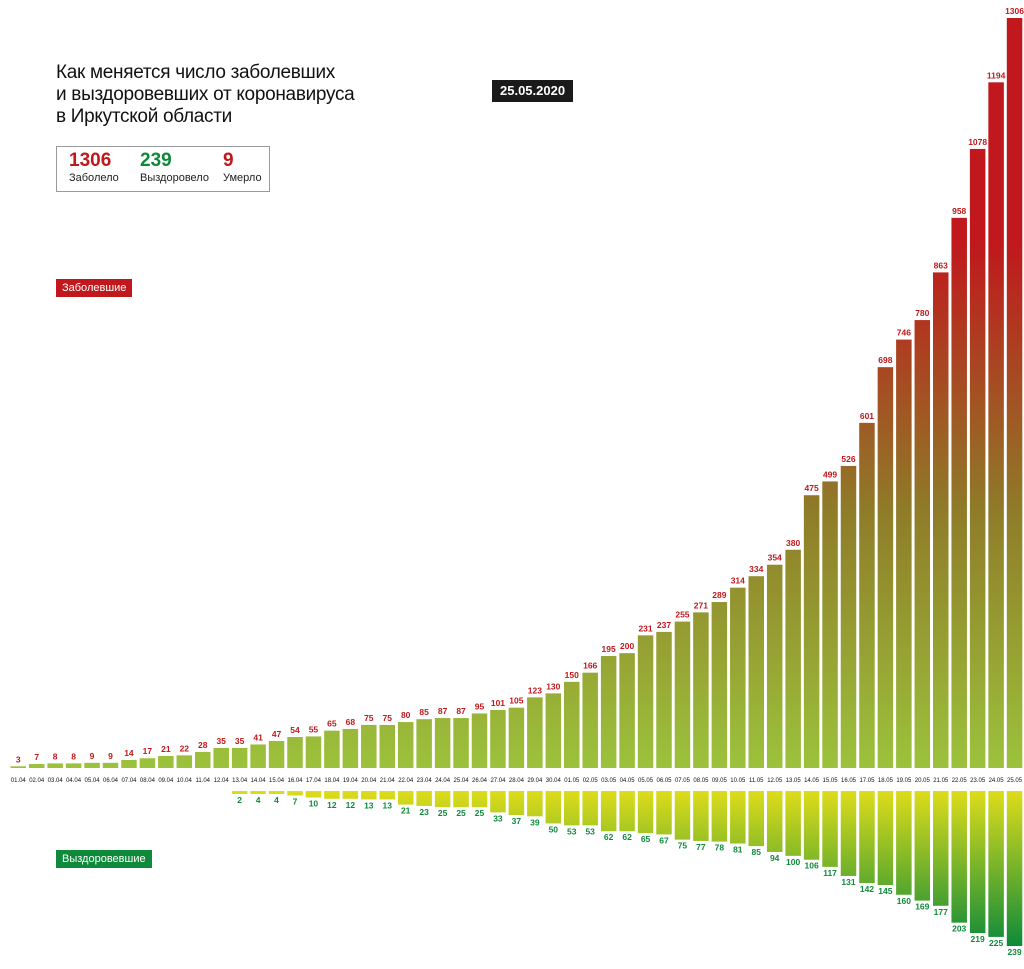 This screenshot has height=969, width=1024. I want to click on recovered-value-label: 62, so click(627, 837).